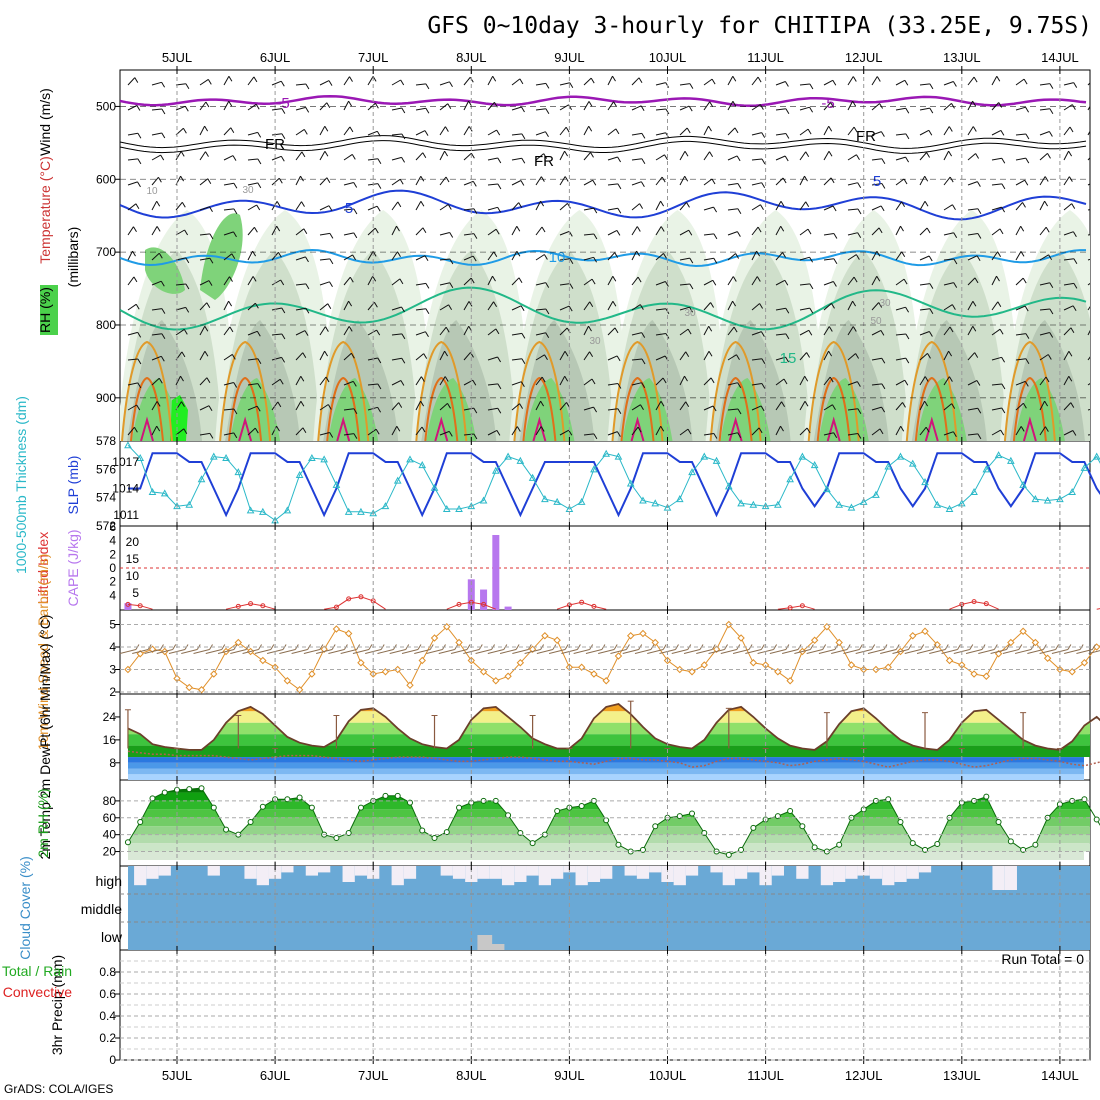  Describe the element at coordinates (1042, 959) in the screenshot. I see `run-total-annotation: Run Total = 0` at that location.